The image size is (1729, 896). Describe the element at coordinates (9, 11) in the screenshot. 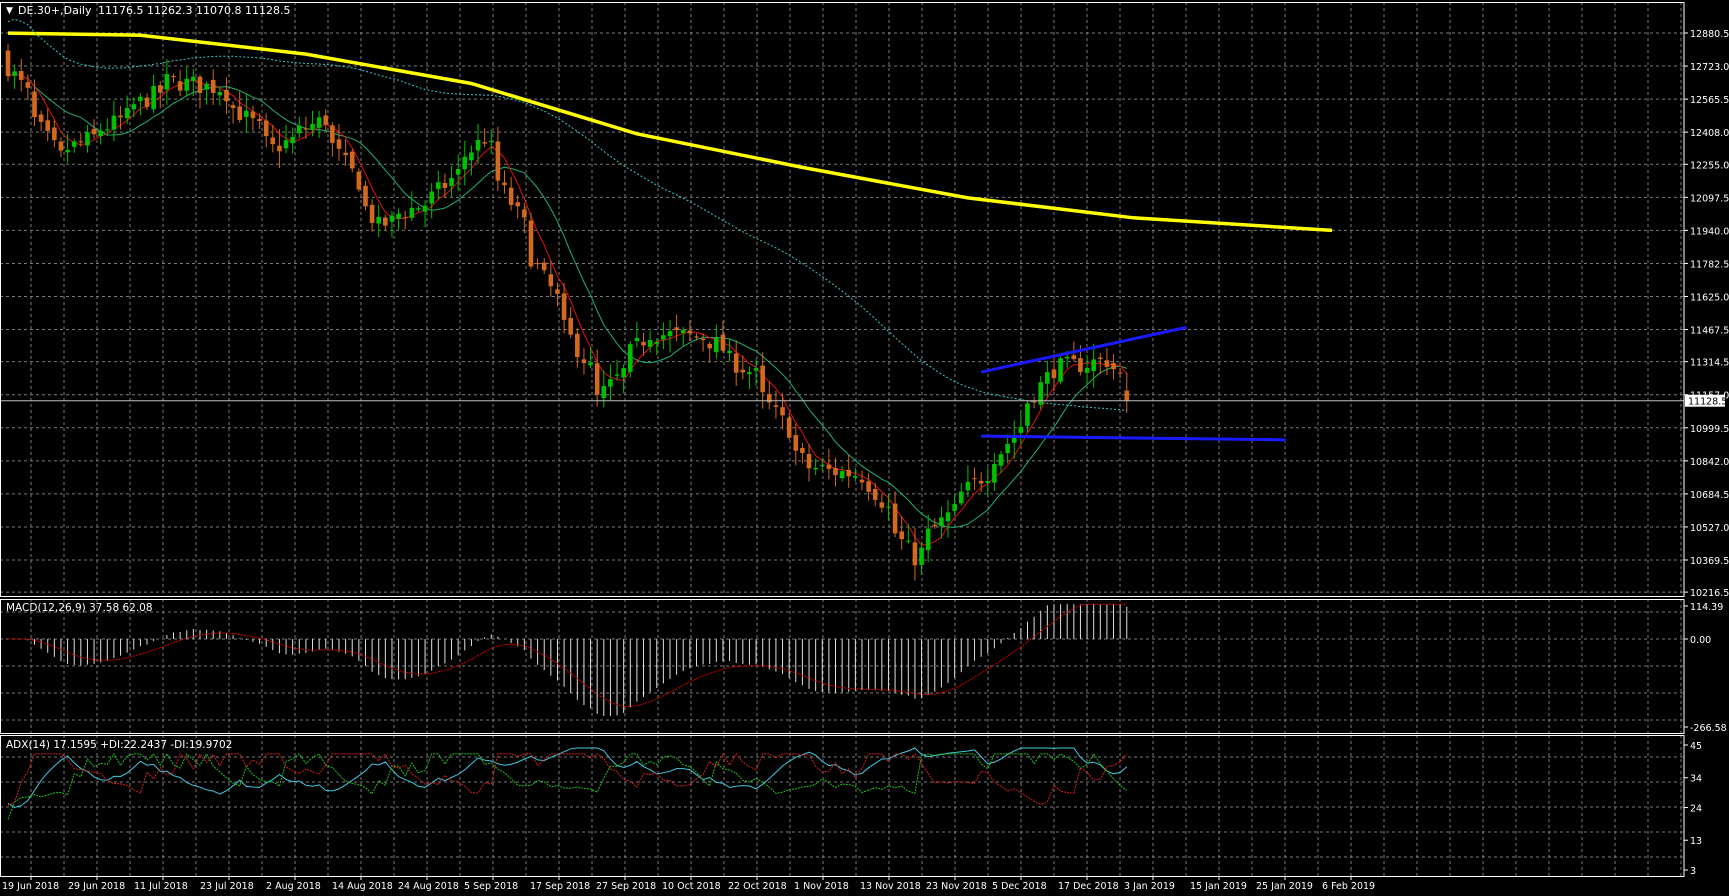

I see `collapse-arrow-icon: ▼` at that location.